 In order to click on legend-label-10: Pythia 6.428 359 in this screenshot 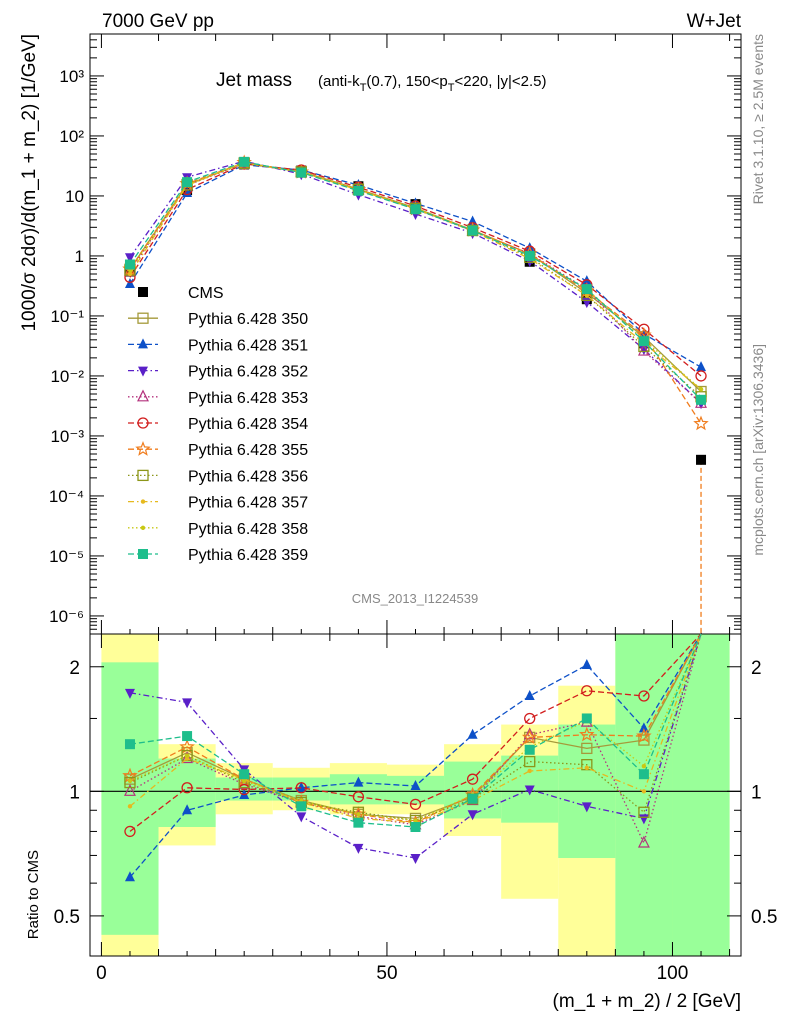, I will do `click(248, 555)`.